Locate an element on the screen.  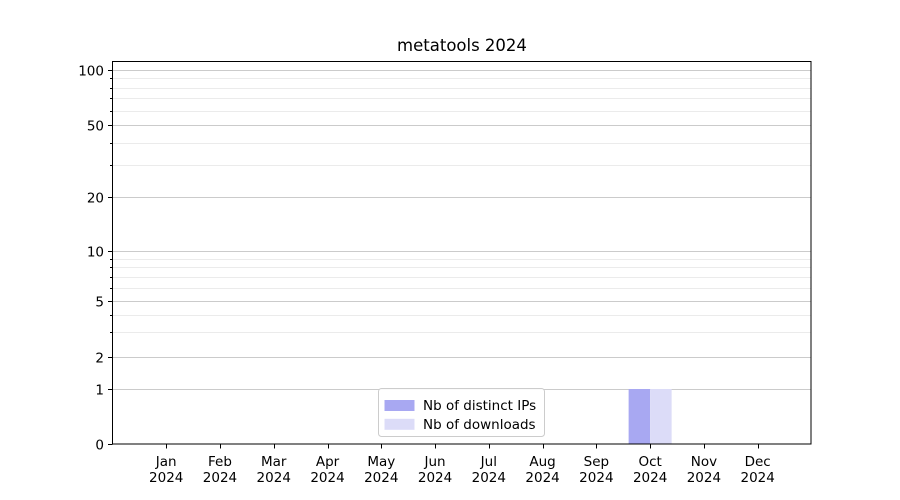
x-tick-label: Aug 2024 is located at coordinates (542, 470).